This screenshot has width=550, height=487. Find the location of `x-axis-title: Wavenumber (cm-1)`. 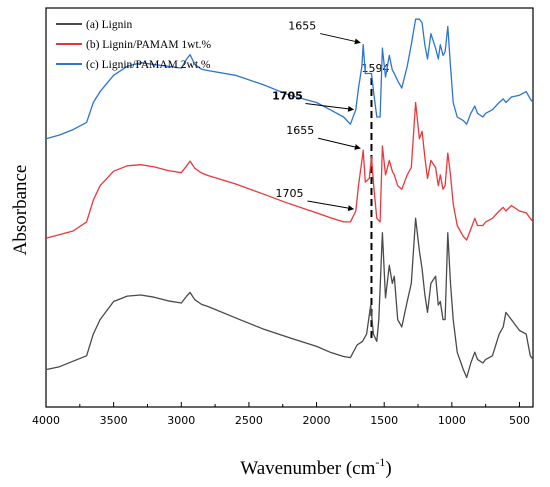

x-axis-title: Wavenumber (cm-1) is located at coordinates (315, 467).